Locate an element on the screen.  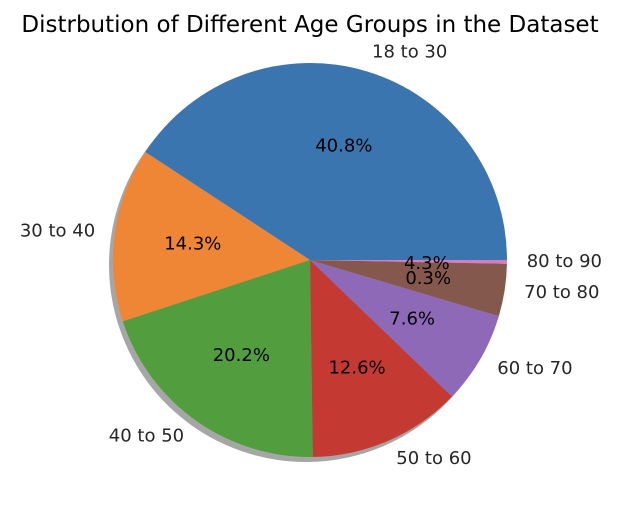
percent-label-30-to-40: 14.3% is located at coordinates (192, 243).